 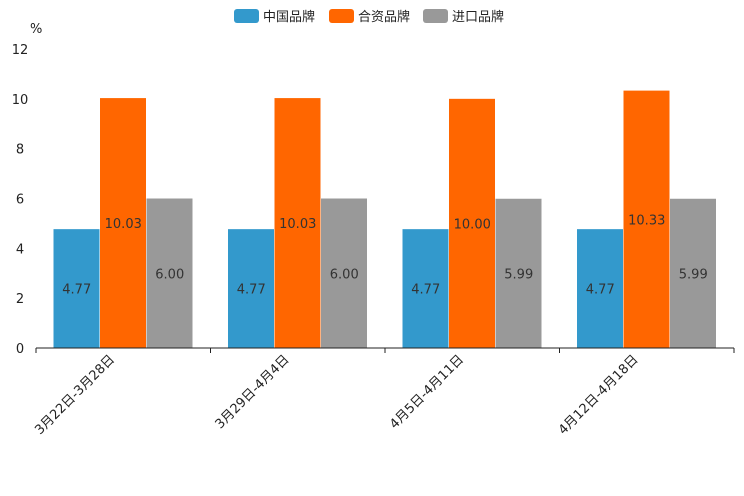 I want to click on x-tick-label: 4月5日-4月11日, so click(x=427, y=392).